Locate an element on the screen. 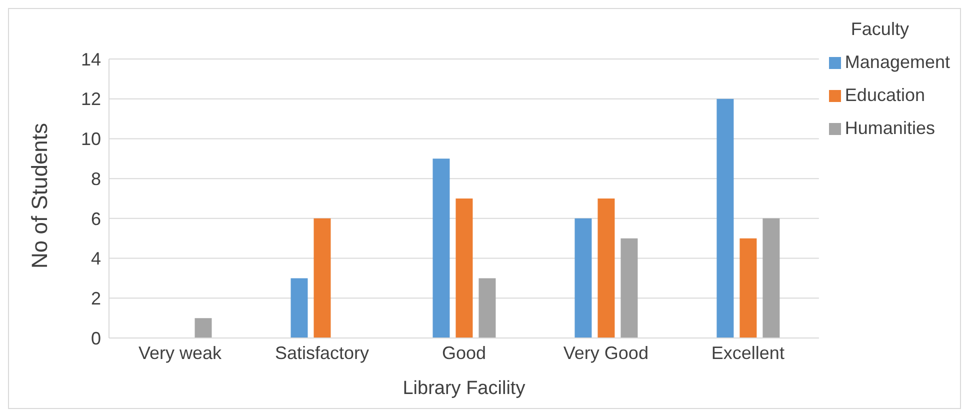  y-tick-label: 12 is located at coordinates (90, 99).